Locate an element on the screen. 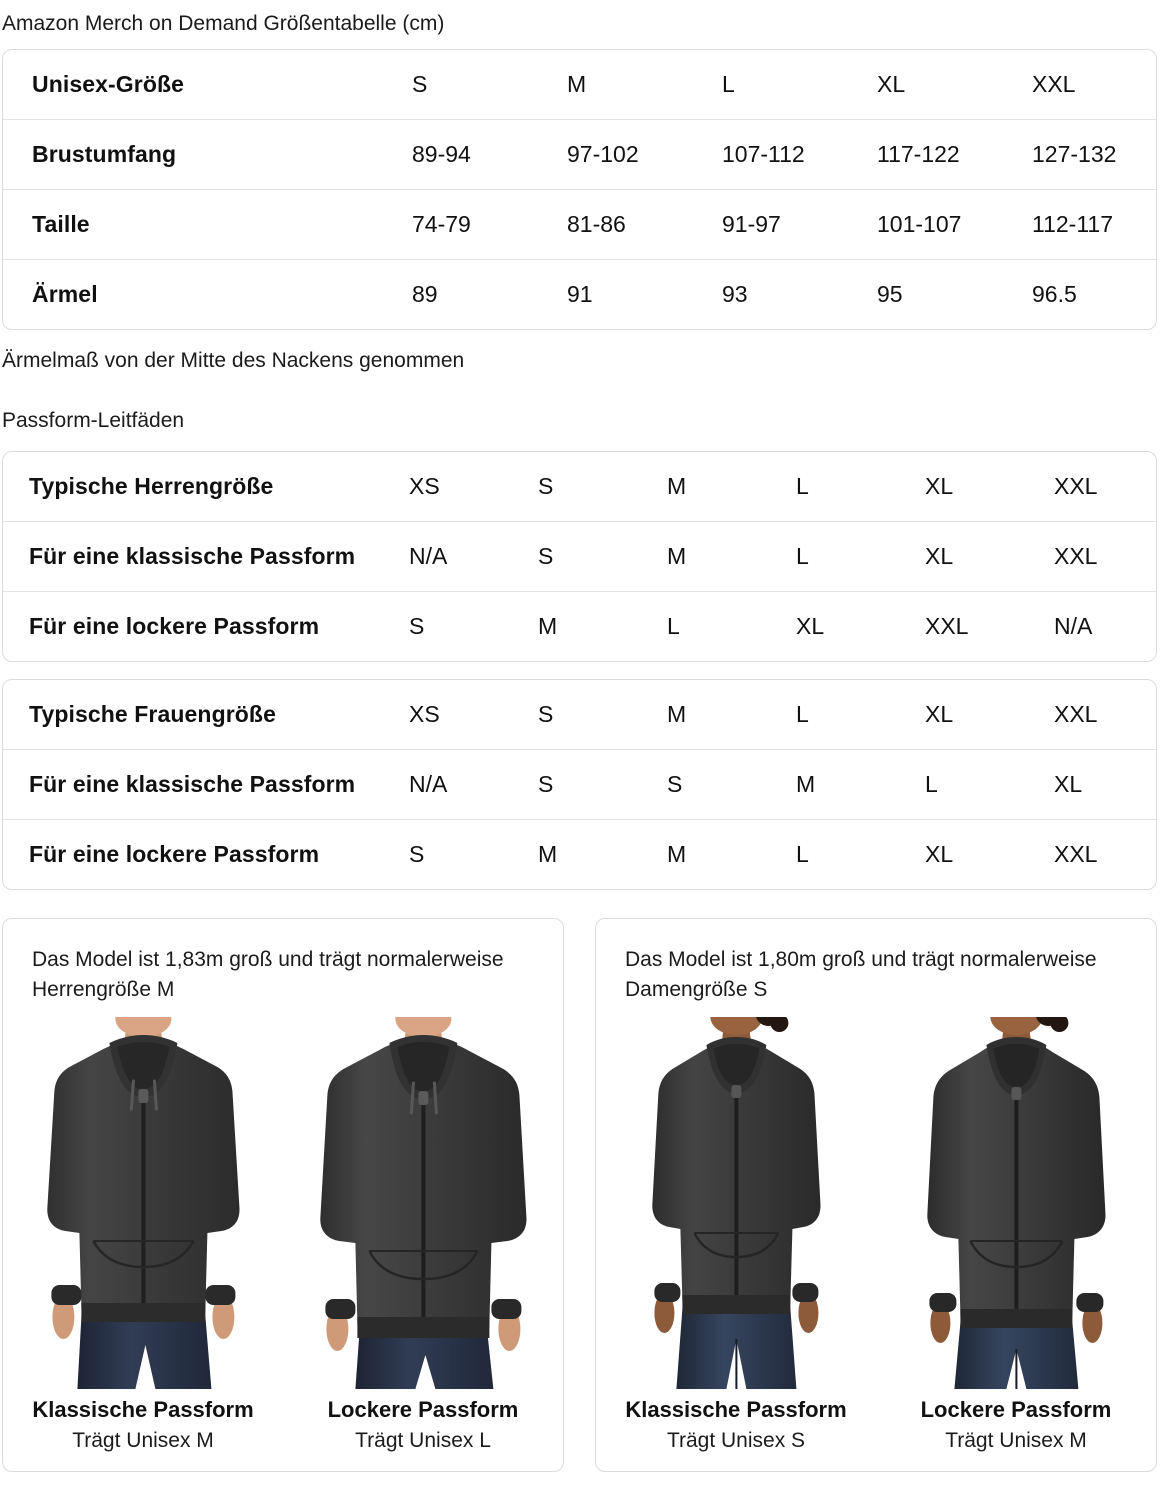 The image size is (1167, 1511). cell-w0-0: XS is located at coordinates (424, 714).